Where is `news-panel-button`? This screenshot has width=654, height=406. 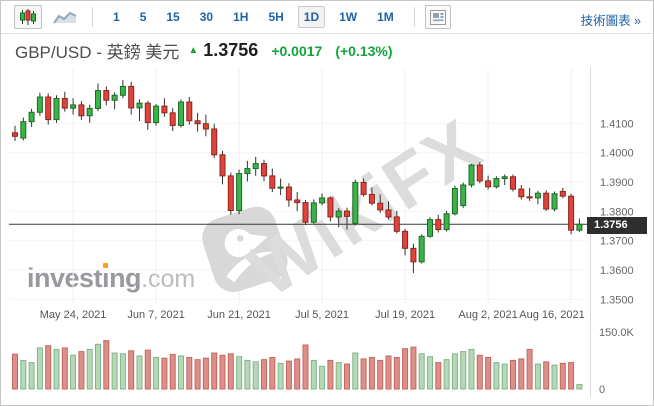 news-panel-button is located at coordinates (437, 17).